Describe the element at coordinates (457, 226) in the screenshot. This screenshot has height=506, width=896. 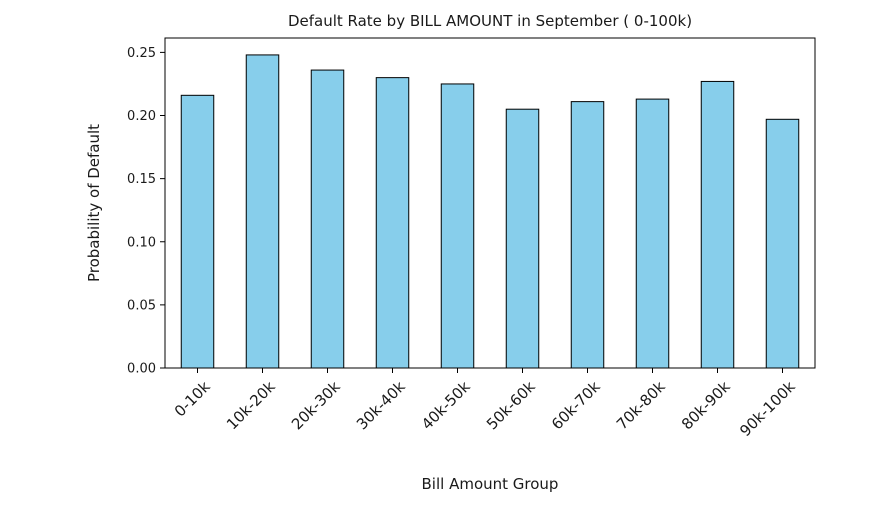
I see `bar-40k-50k` at that location.